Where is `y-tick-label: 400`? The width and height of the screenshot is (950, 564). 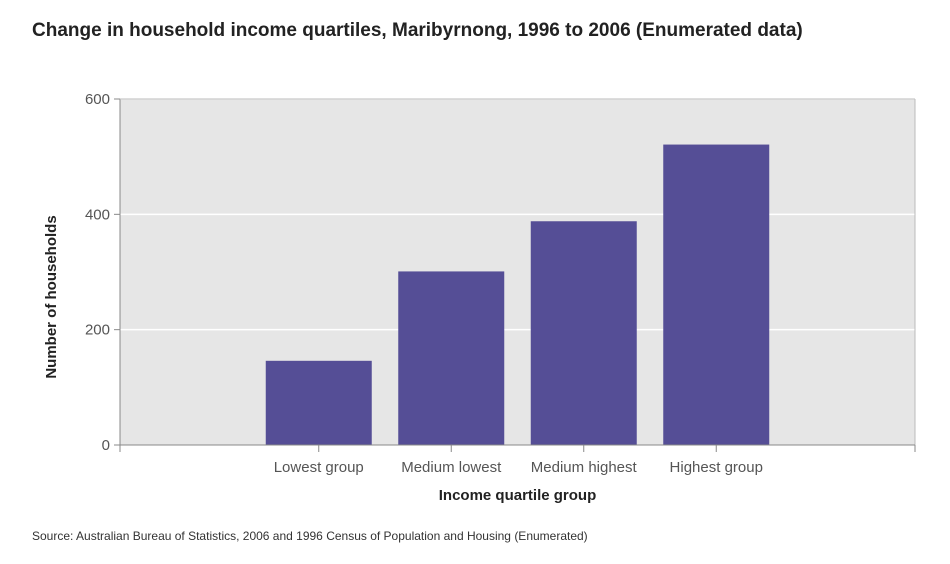
y-tick-label: 400 is located at coordinates (97, 214).